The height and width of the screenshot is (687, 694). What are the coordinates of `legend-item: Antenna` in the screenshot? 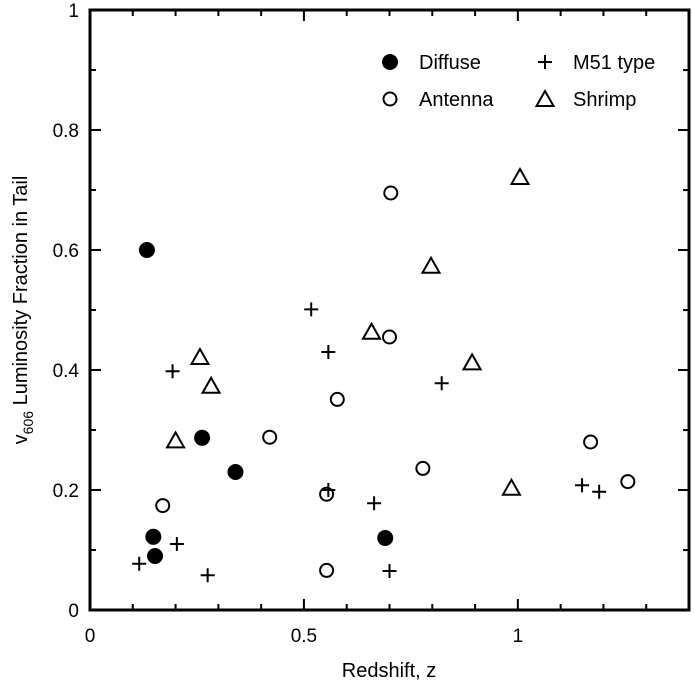 It's located at (438, 100).